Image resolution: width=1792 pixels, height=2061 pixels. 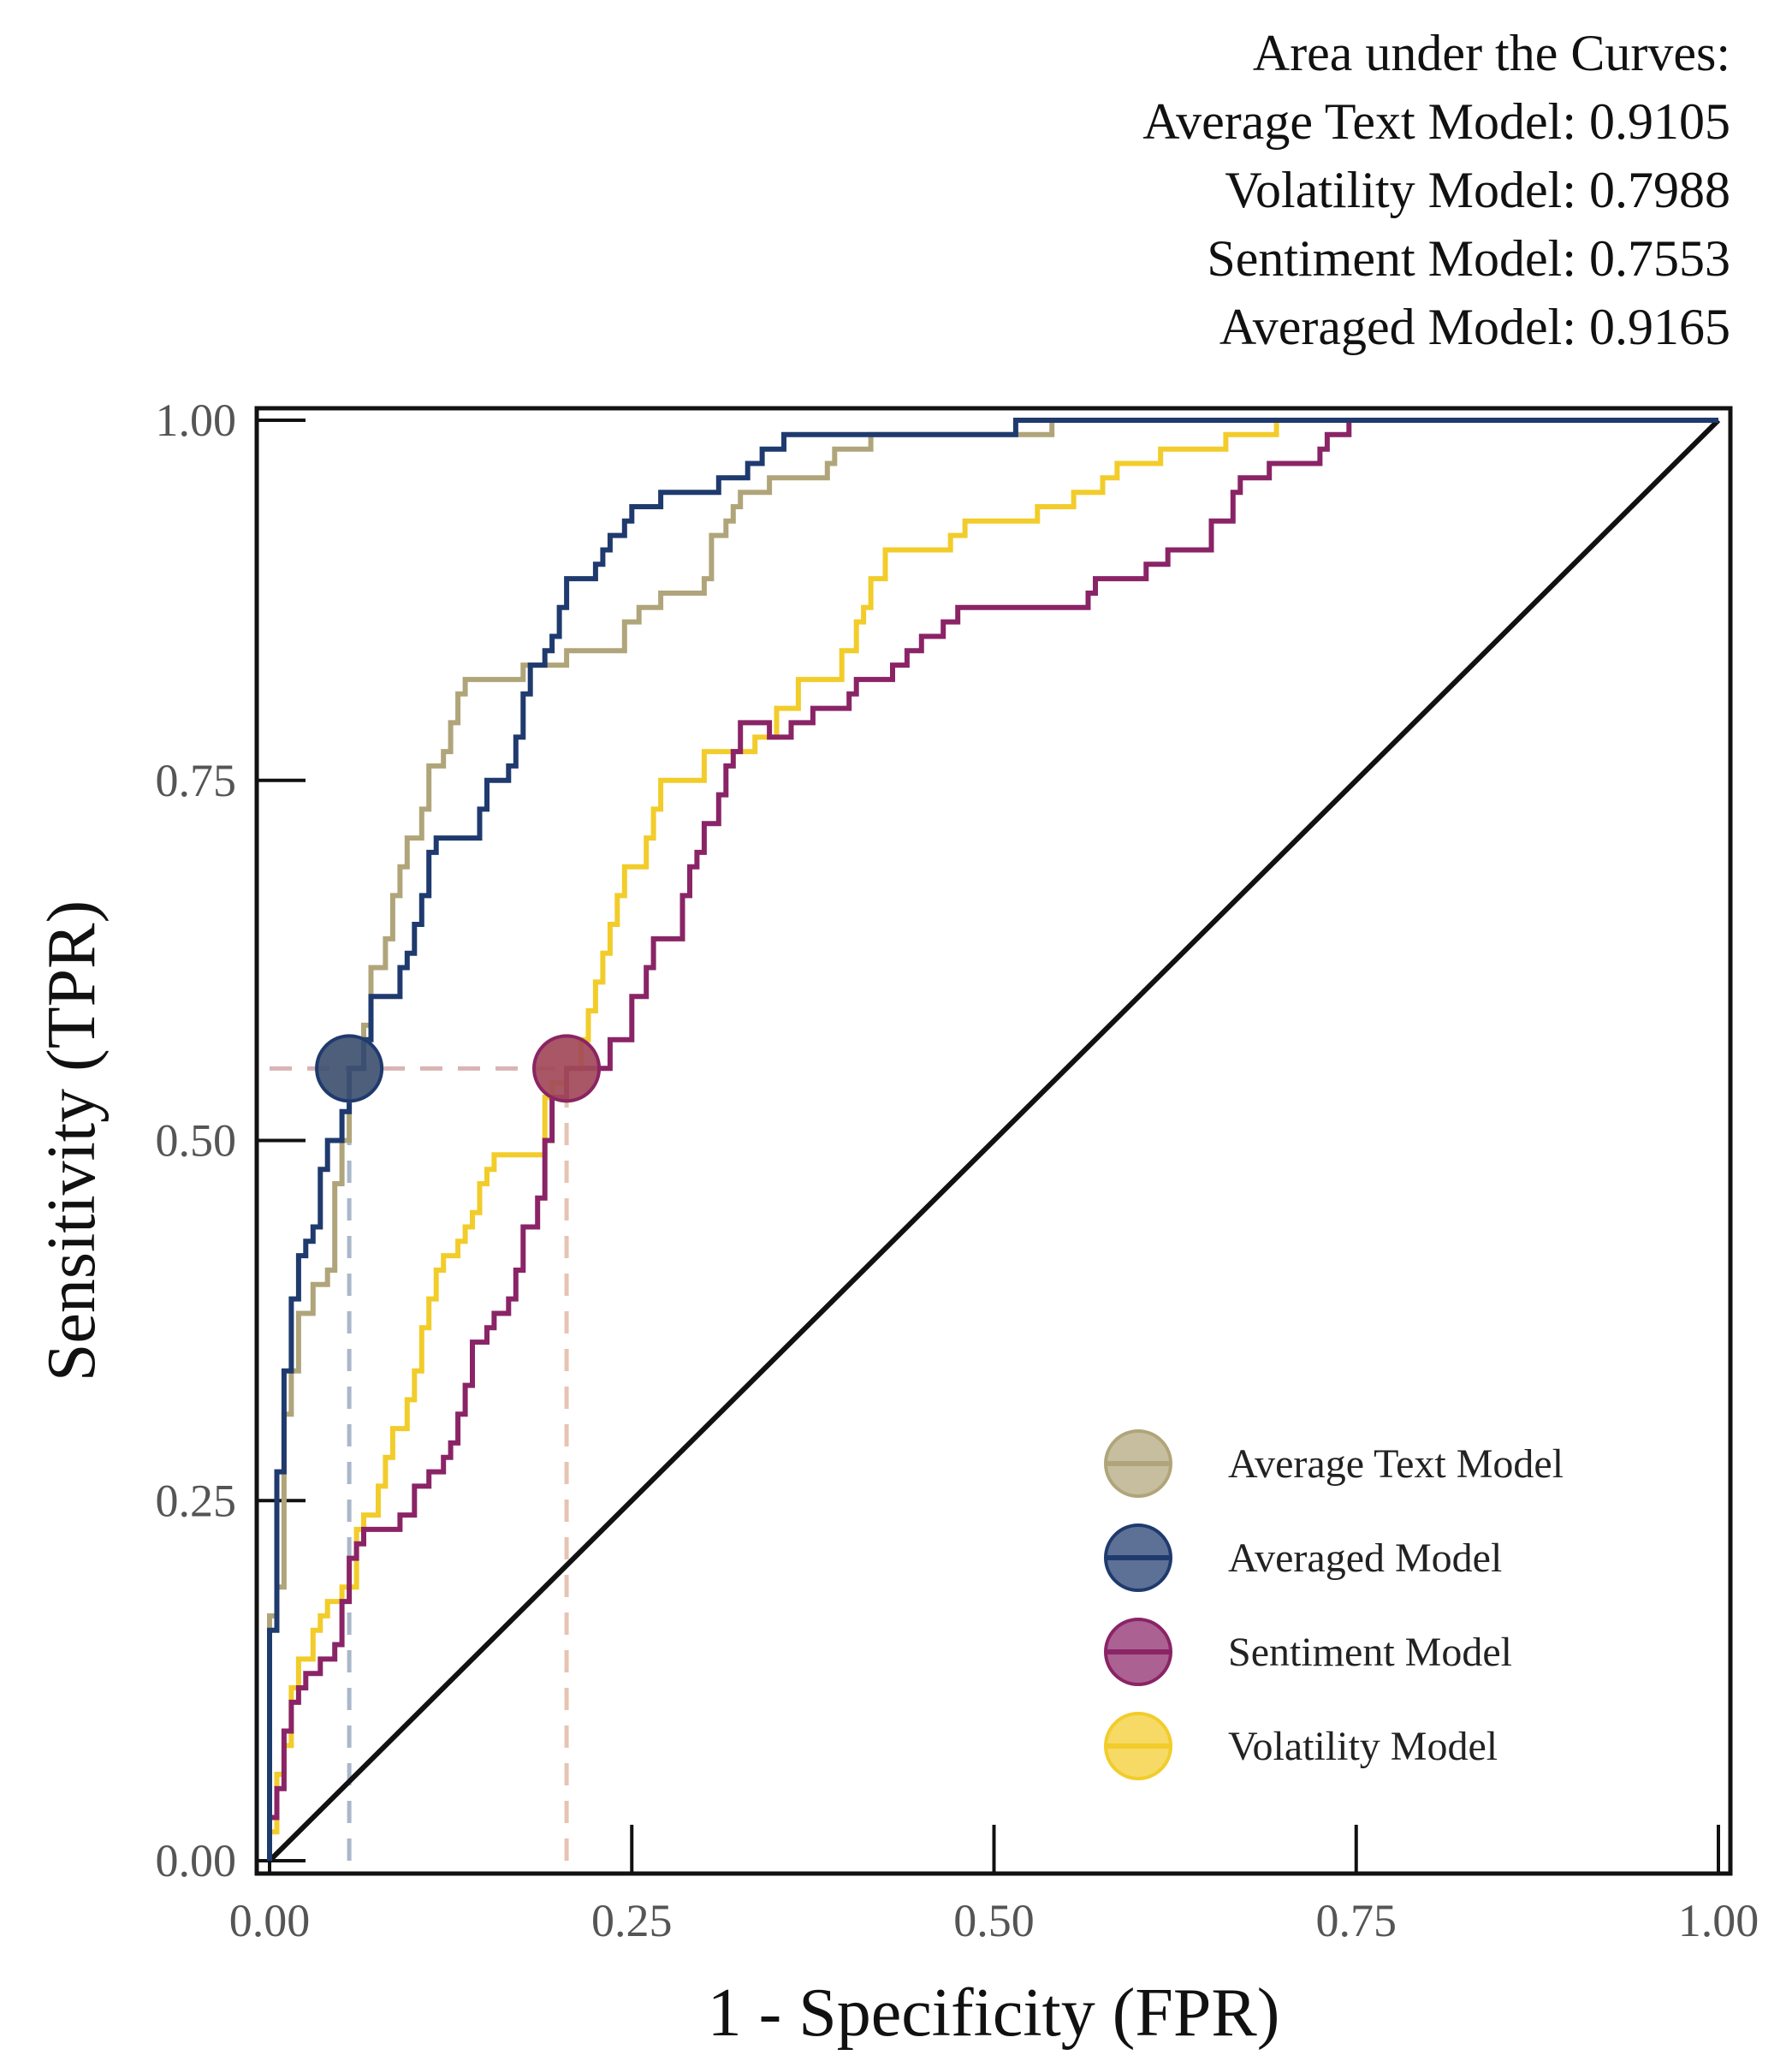 What do you see at coordinates (270, 1920) in the screenshot?
I see `x-tick-label-0: 0.00` at bounding box center [270, 1920].